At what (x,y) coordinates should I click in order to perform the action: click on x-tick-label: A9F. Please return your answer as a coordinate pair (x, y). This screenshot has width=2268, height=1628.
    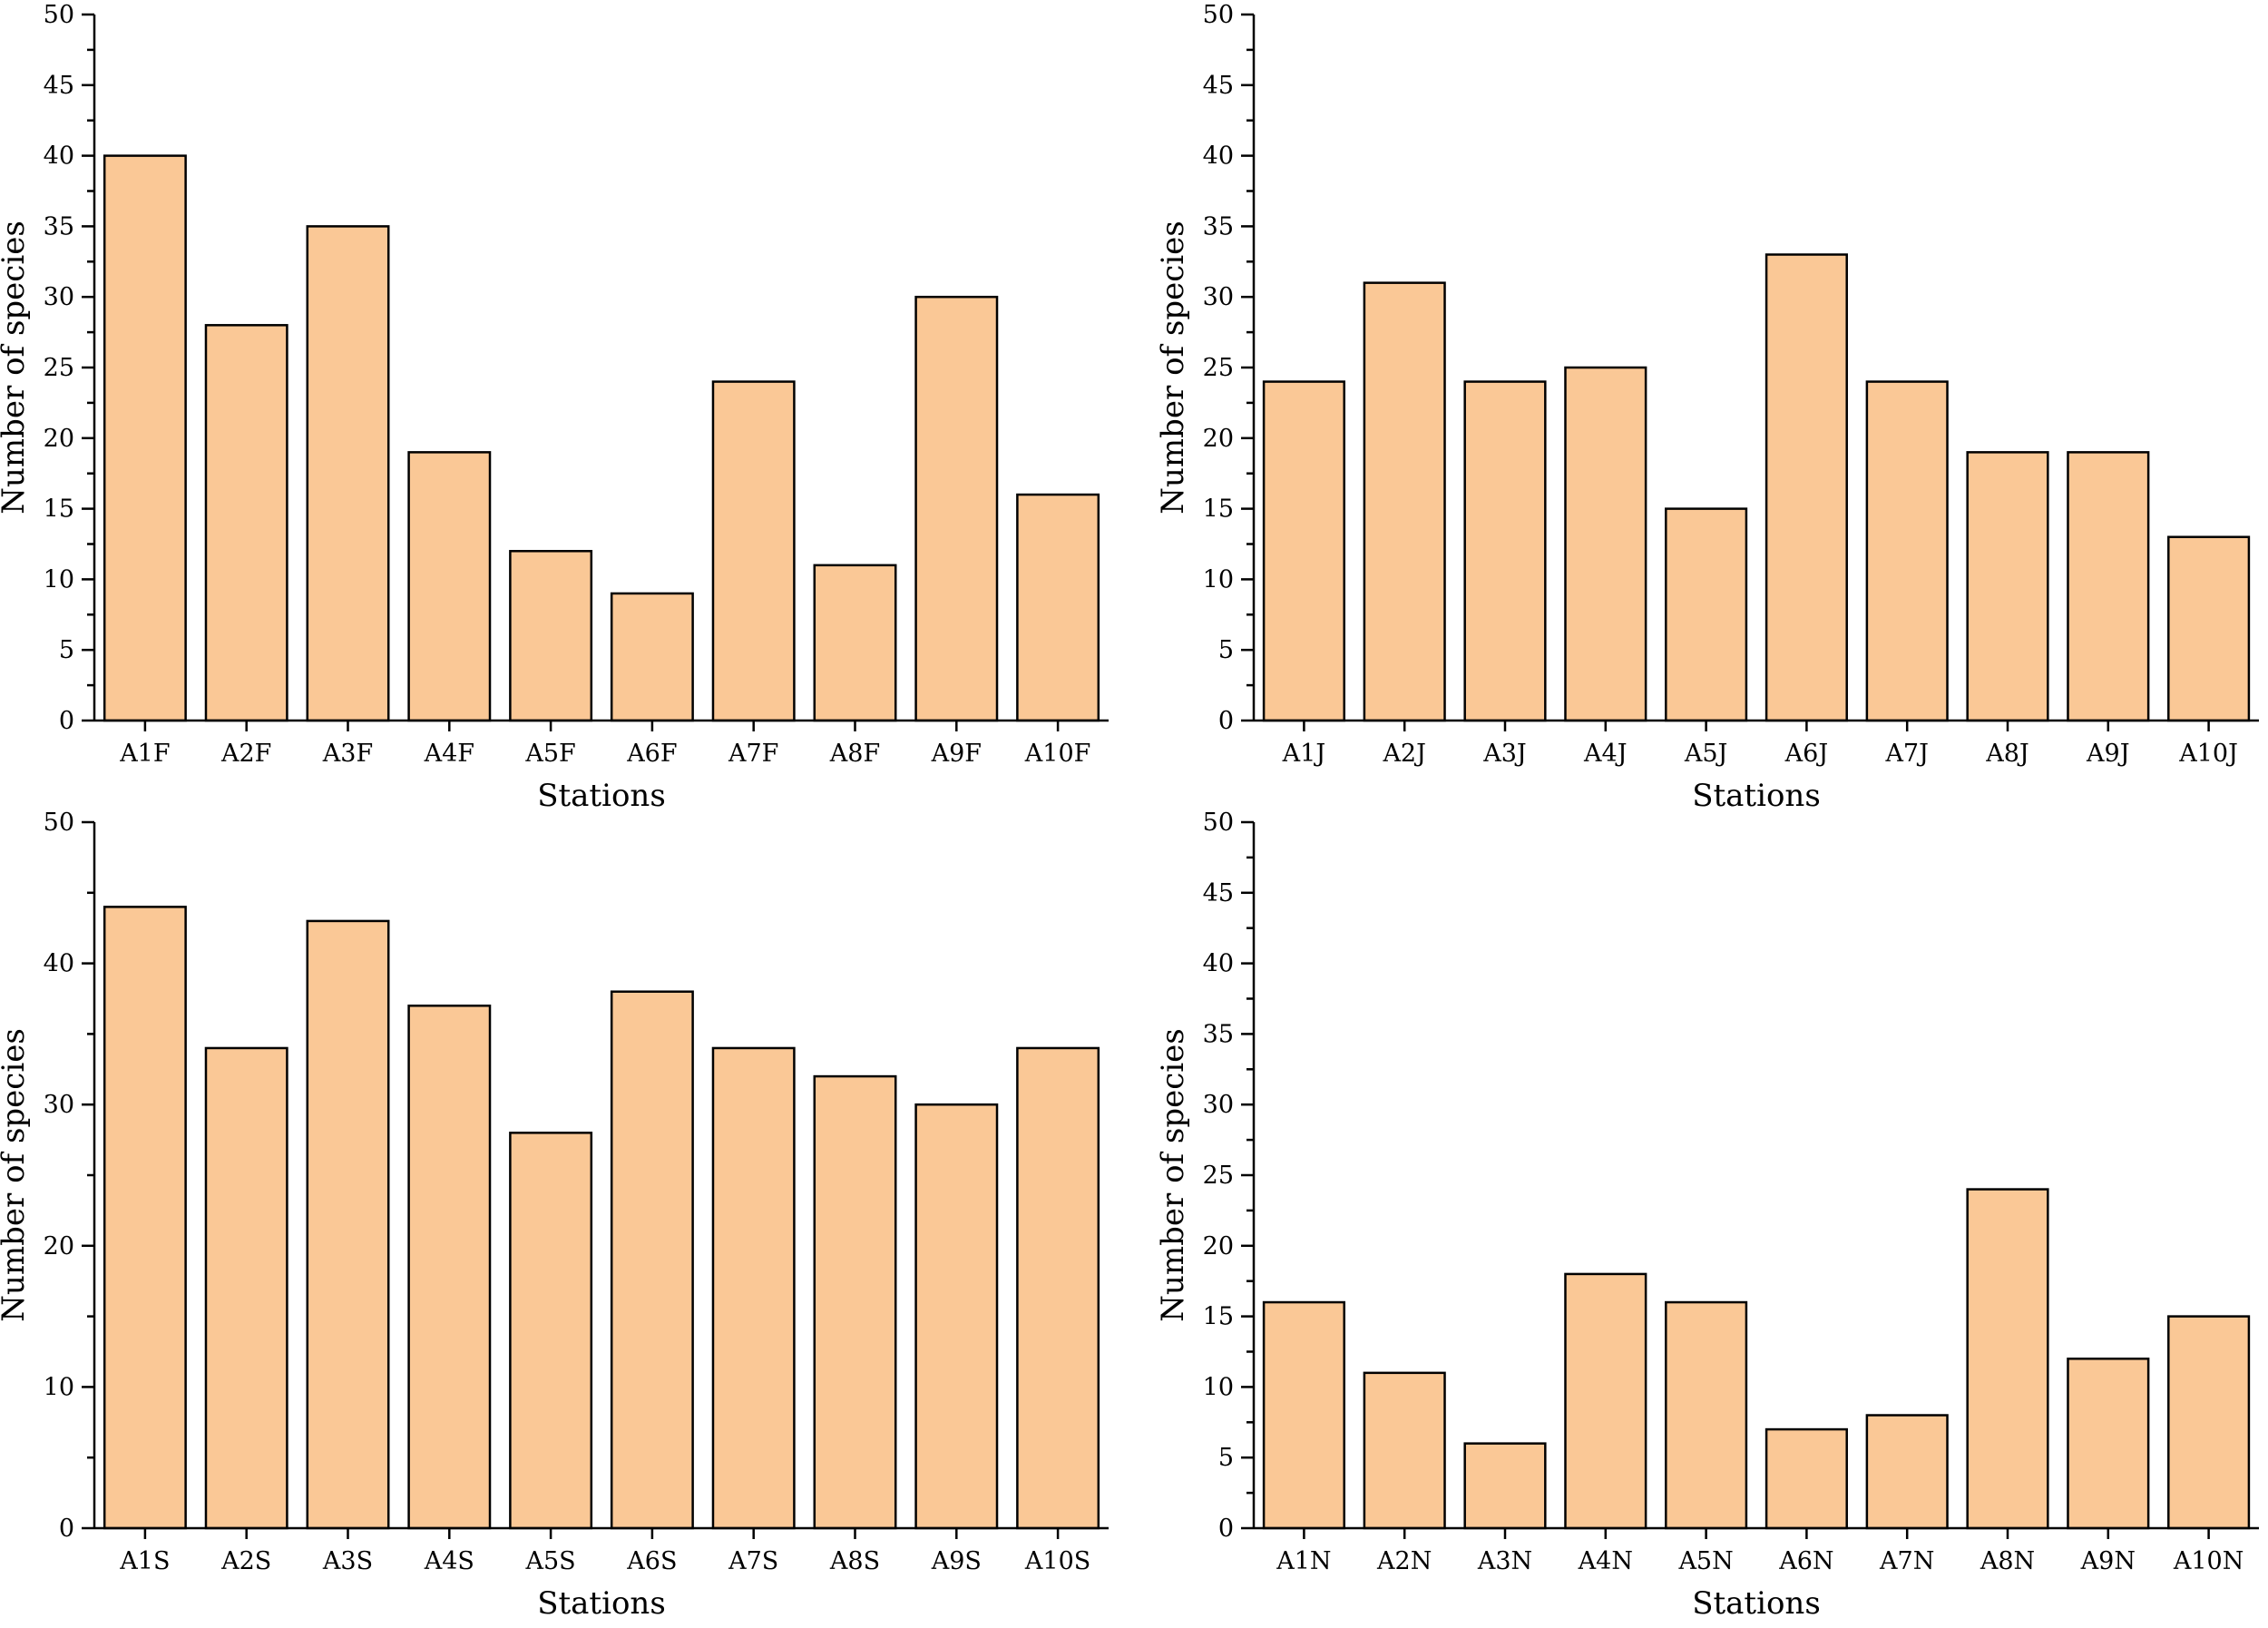
    Looking at the image, I should click on (957, 754).